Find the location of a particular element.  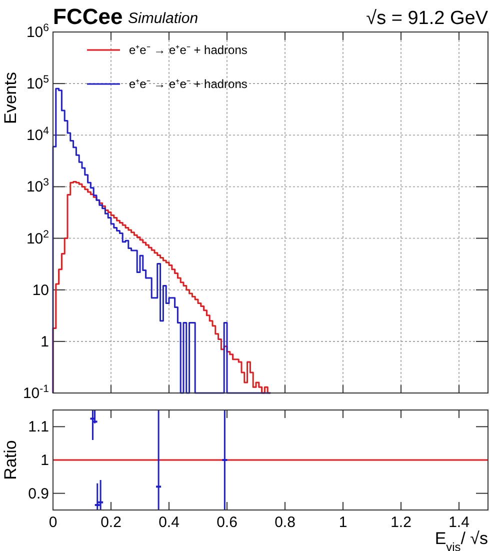

y-axis-title: Ratio is located at coordinates (10, 460).